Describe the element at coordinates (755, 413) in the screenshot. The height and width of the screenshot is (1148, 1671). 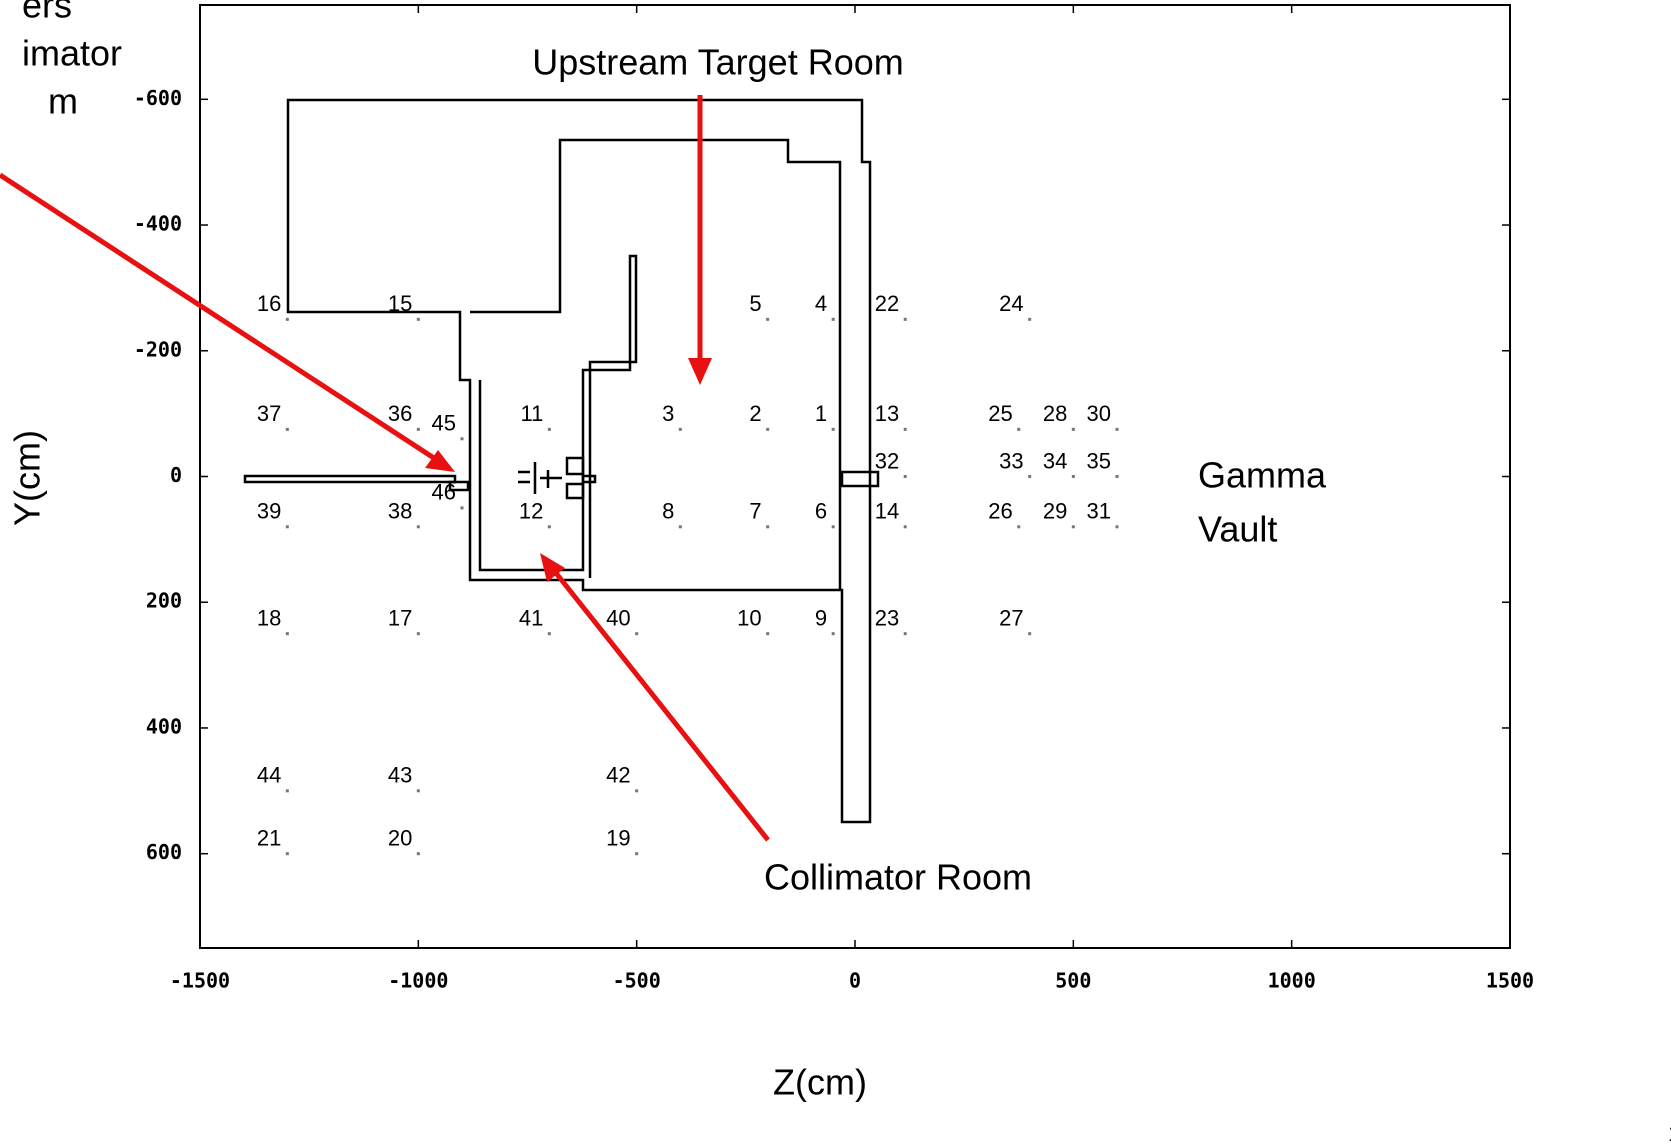
I see `point-label: 2` at that location.